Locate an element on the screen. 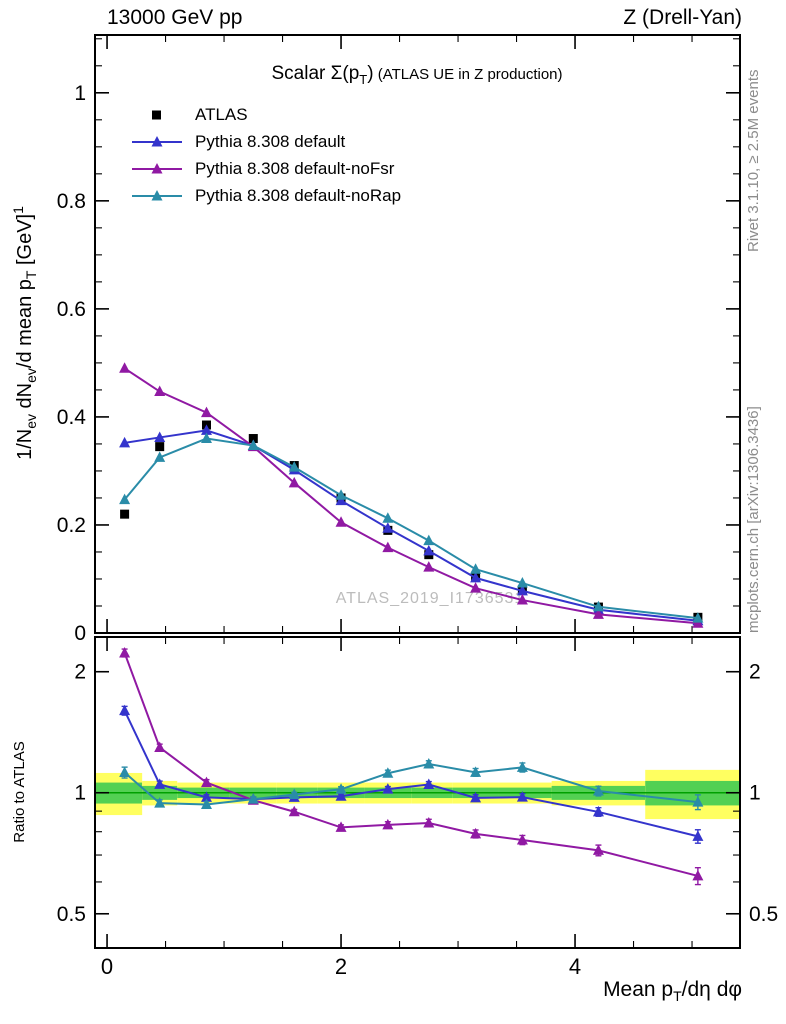 The height and width of the screenshot is (1024, 786). header-beam-energy: 13000 GeV pp is located at coordinates (174, 17).